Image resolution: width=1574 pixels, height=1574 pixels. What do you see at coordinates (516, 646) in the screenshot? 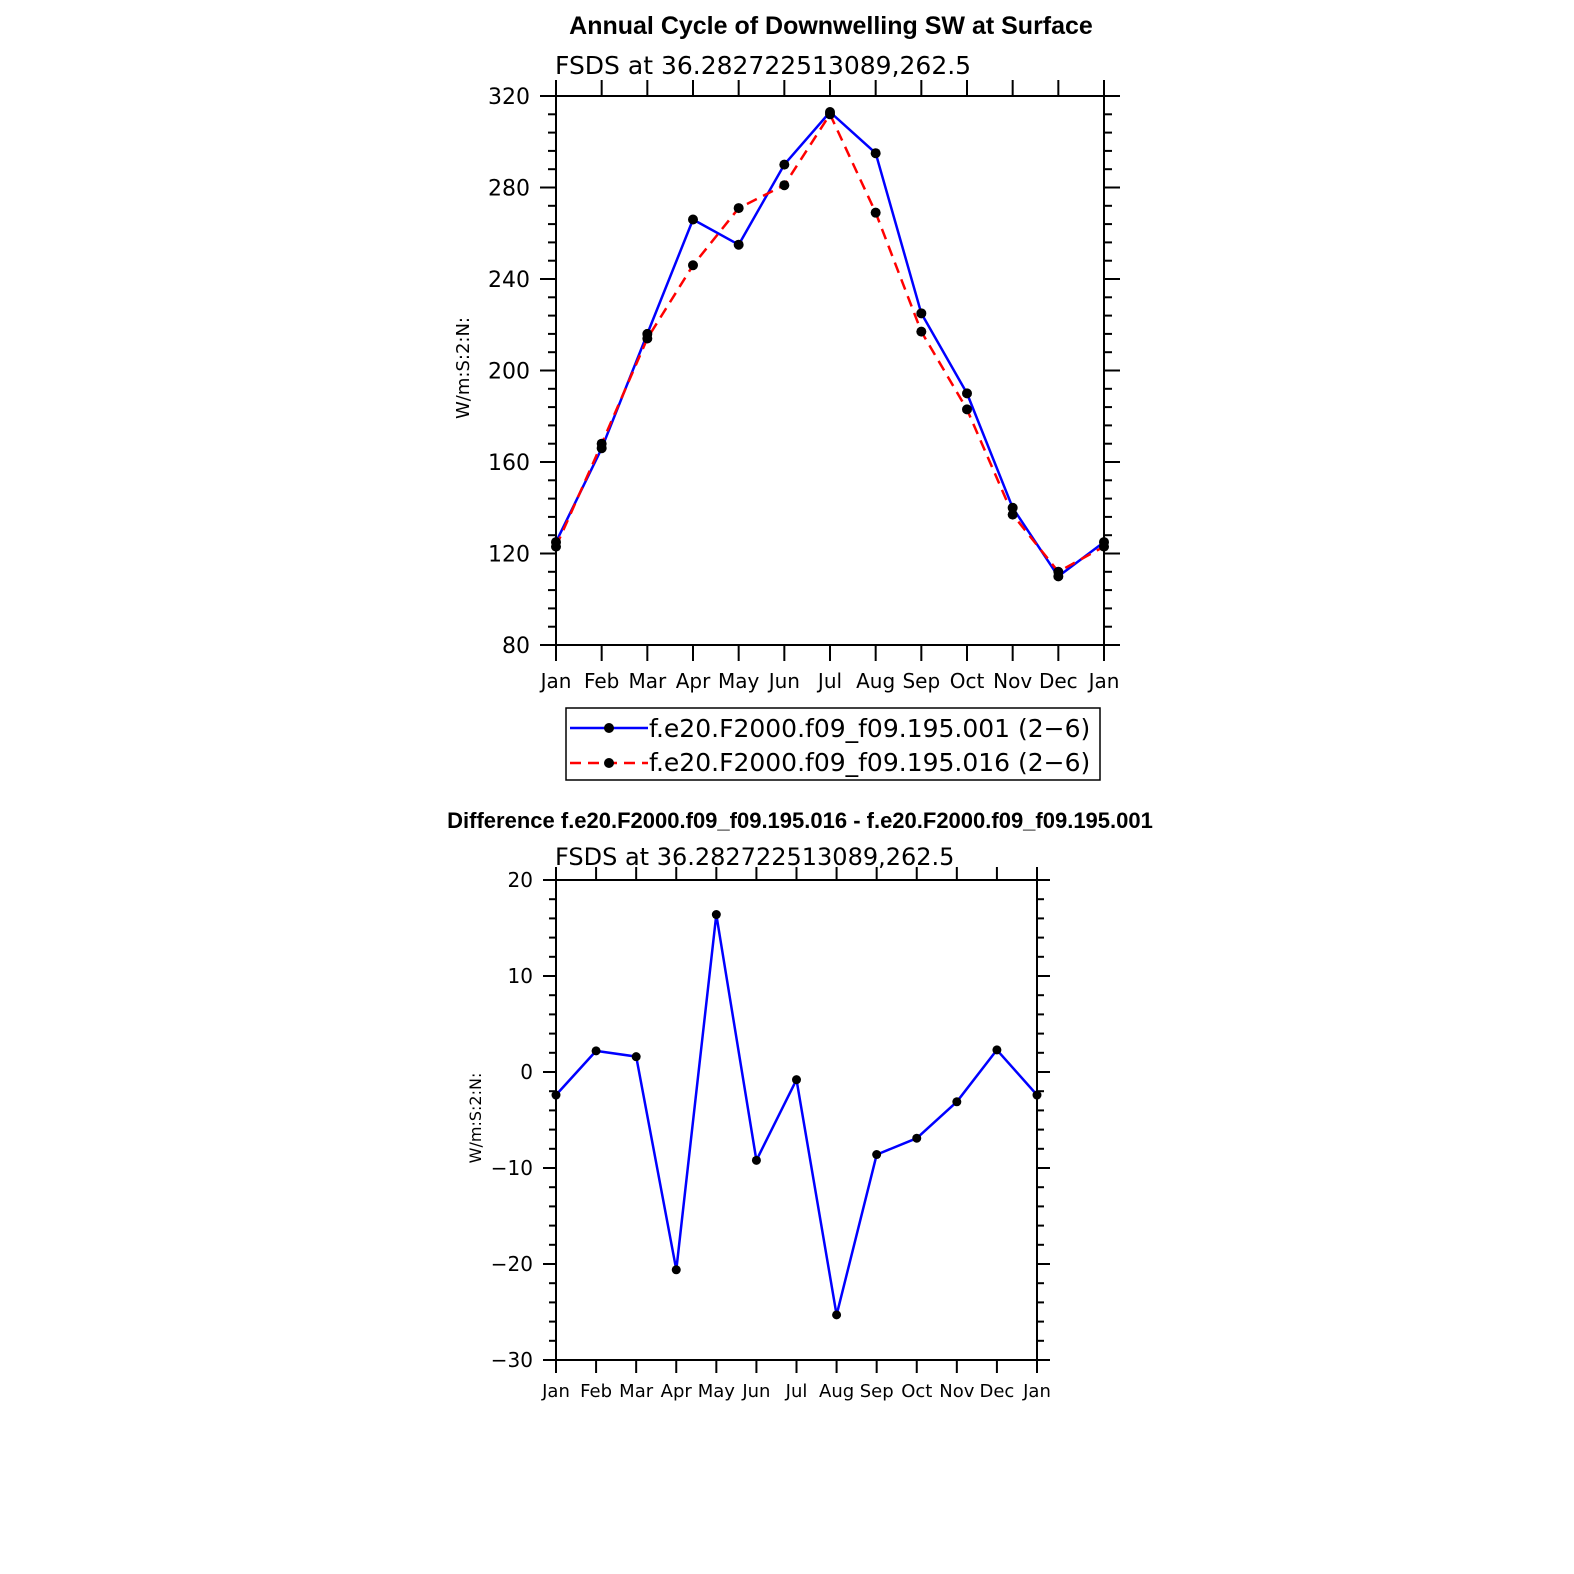
I see `y-tick-label: 80` at bounding box center [516, 646].